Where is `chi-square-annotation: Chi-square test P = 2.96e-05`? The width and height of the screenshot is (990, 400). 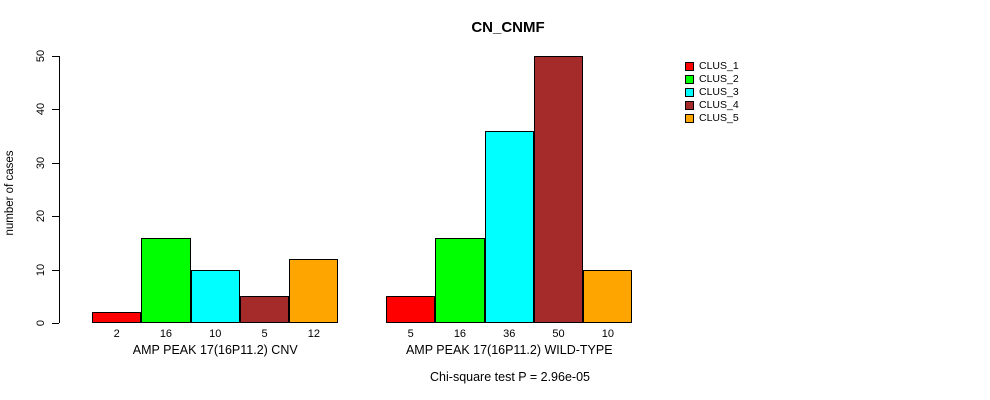
chi-square-annotation: Chi-square test P = 2.96e-05 is located at coordinates (510, 377).